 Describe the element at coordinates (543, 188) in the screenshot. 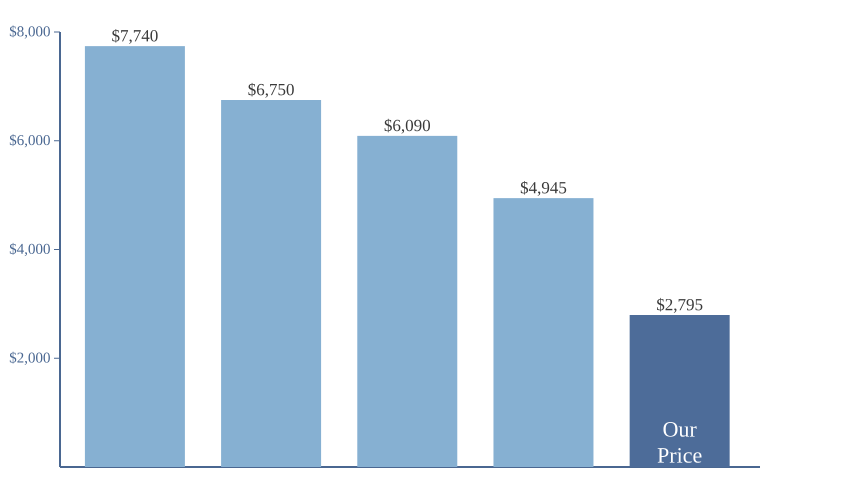

I see `data-label: $4,945` at that location.